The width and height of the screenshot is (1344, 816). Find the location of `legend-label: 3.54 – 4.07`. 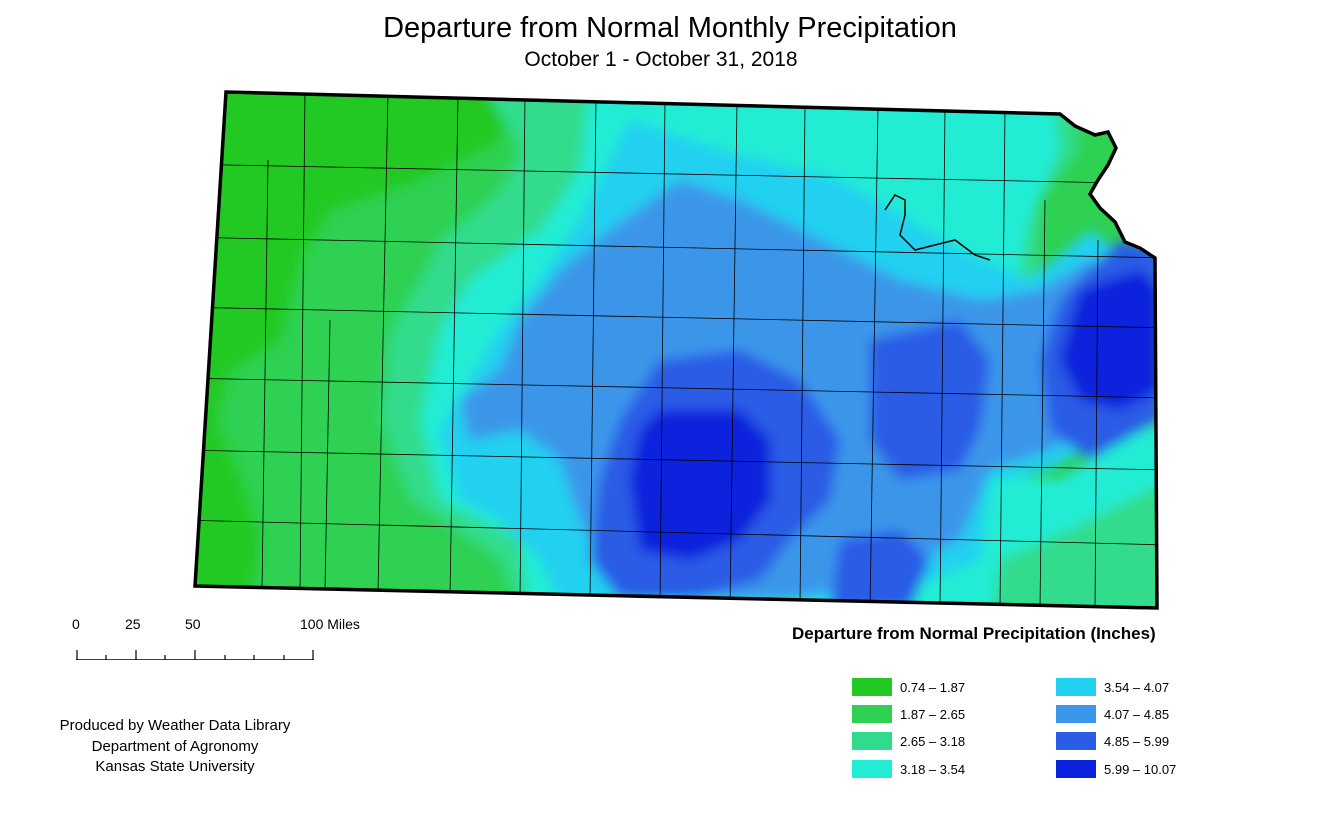

legend-label: 3.54 – 4.07 is located at coordinates (1137, 687).